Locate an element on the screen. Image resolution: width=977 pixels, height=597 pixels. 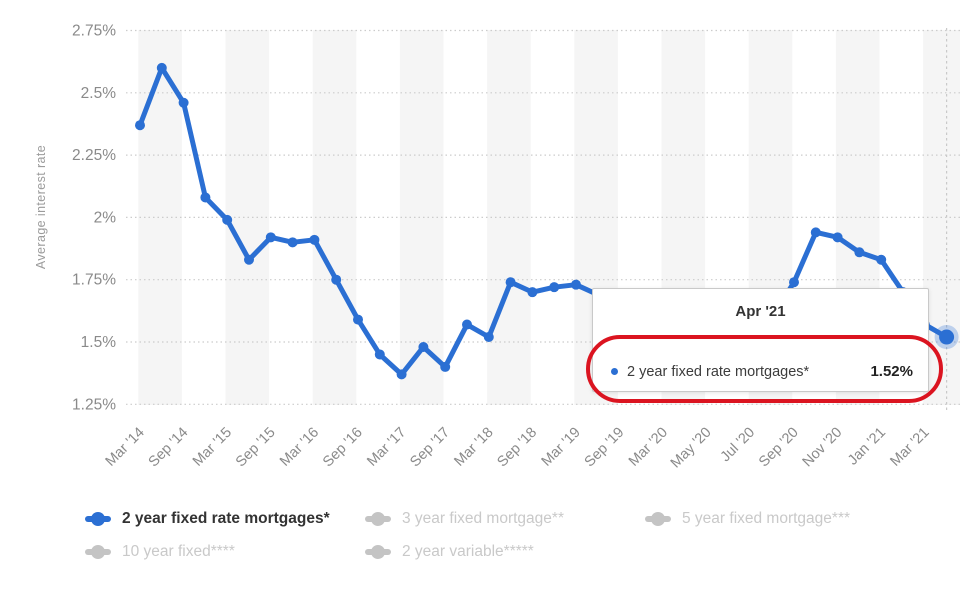
legend-item-10yr-fixed: 10 year fixed**** is located at coordinates (225, 552).